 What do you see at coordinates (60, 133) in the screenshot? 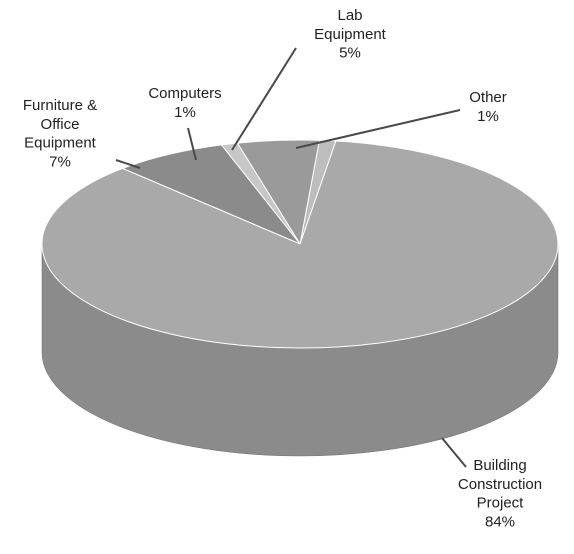
I see `label-furniture-office-equipment: Furniture & Office Equipment 7%` at bounding box center [60, 133].